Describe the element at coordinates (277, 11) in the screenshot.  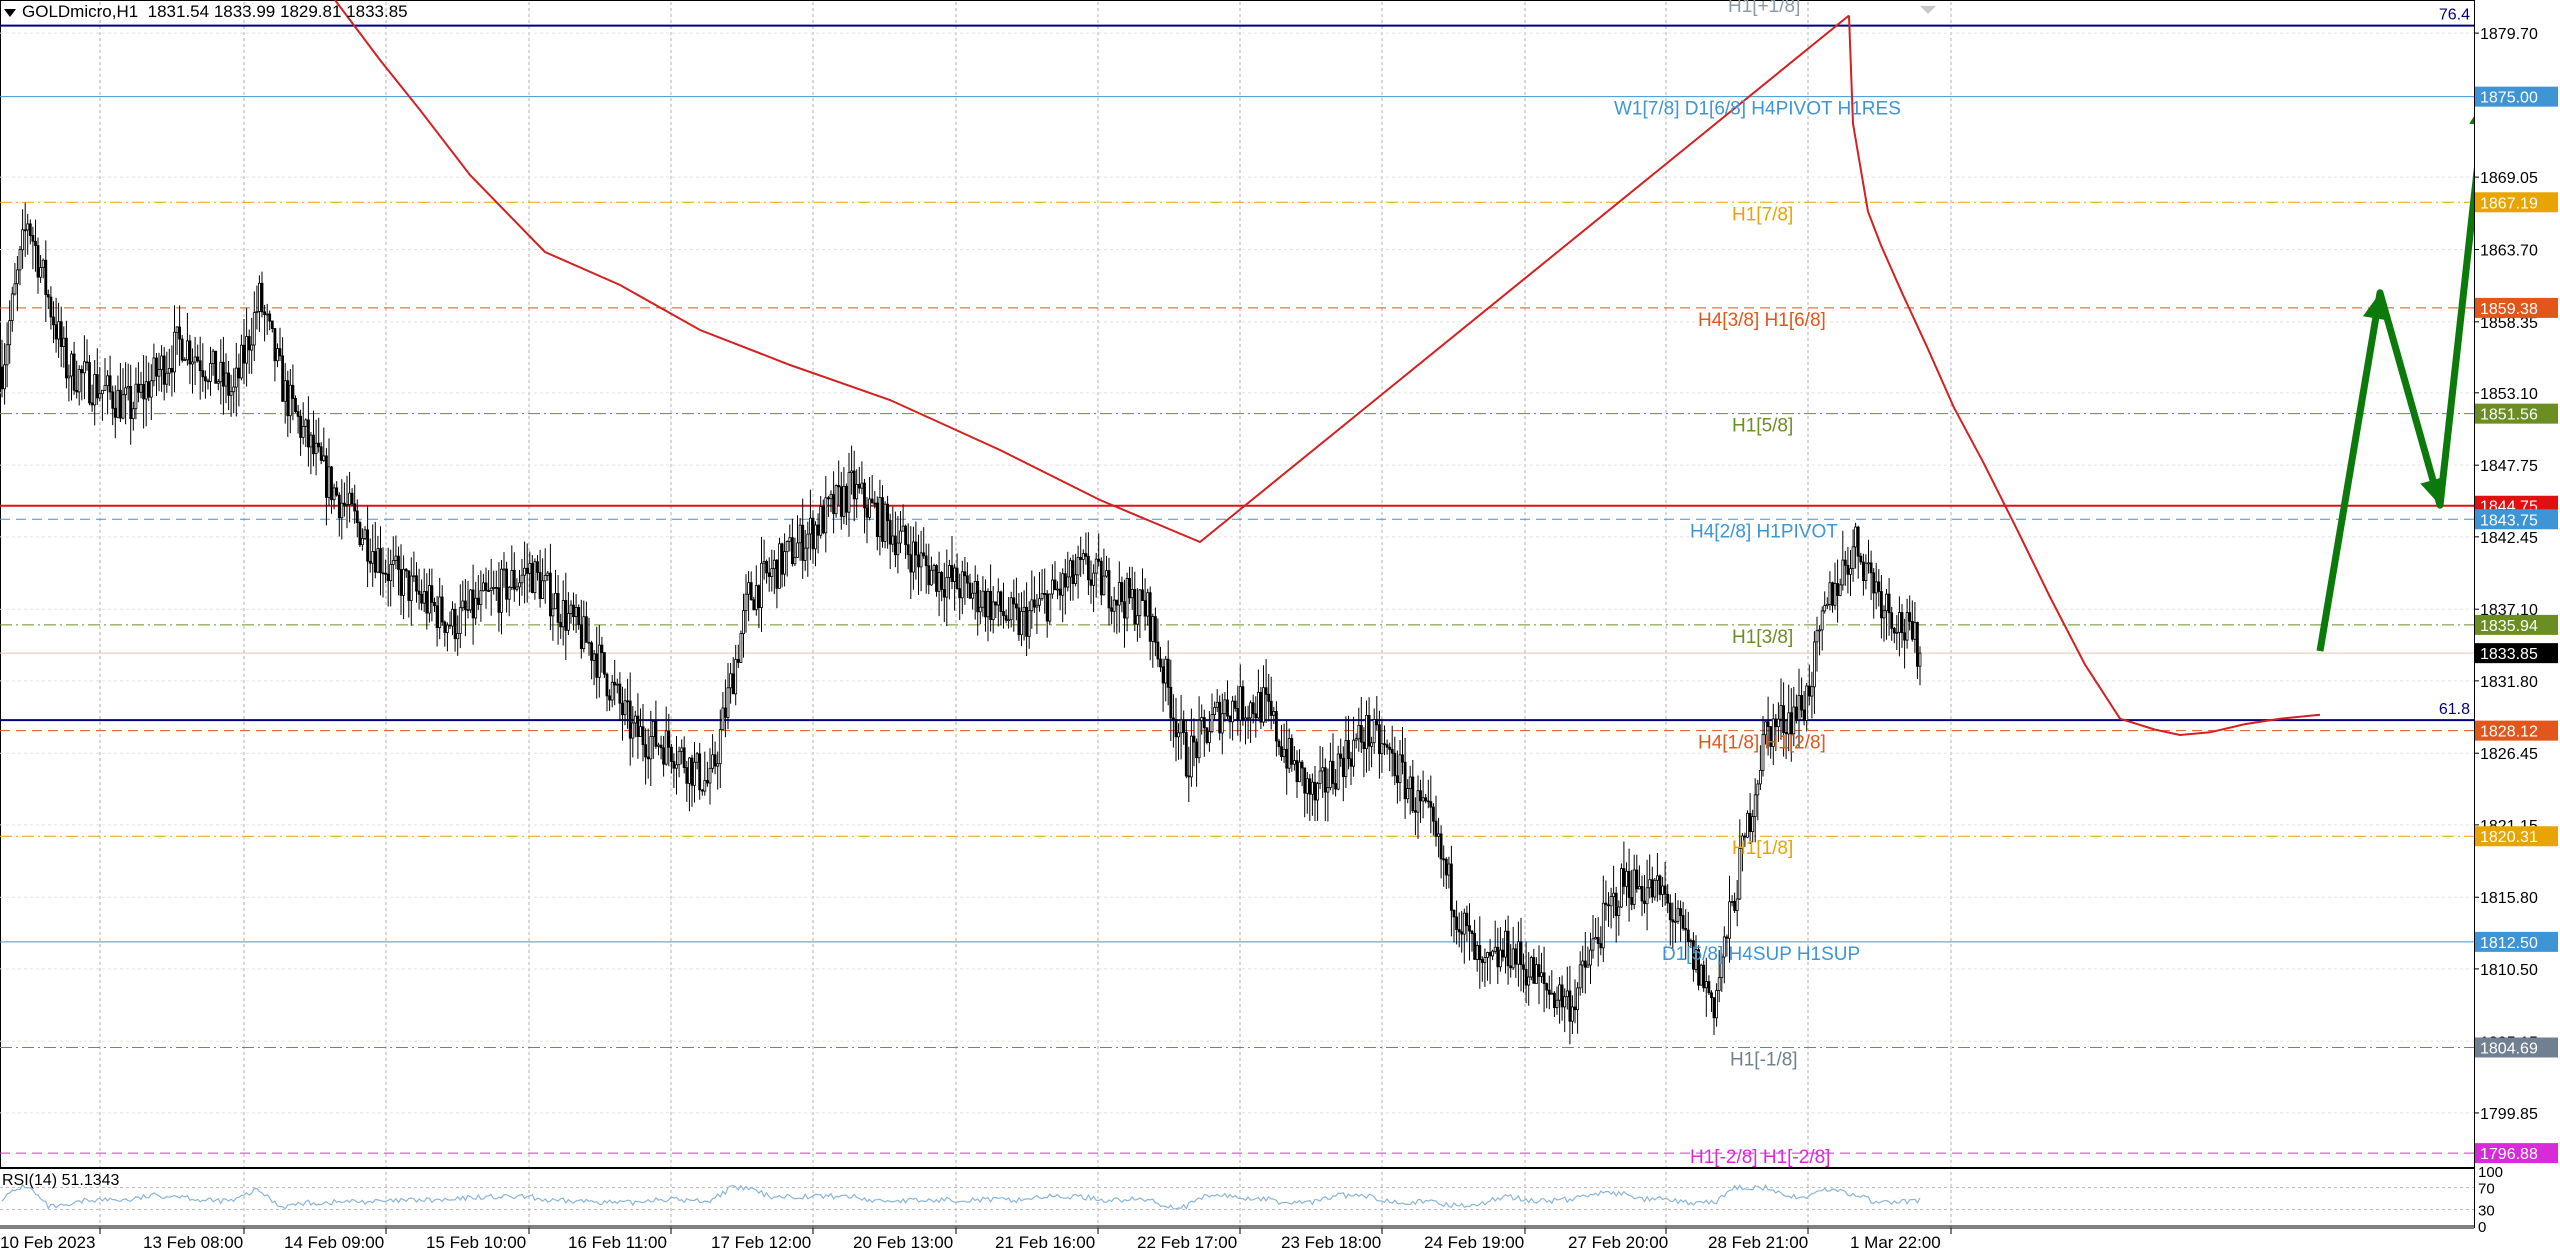
I see `ohlc-values: 1831.54 1833.99 1829.81 1833.85` at that location.